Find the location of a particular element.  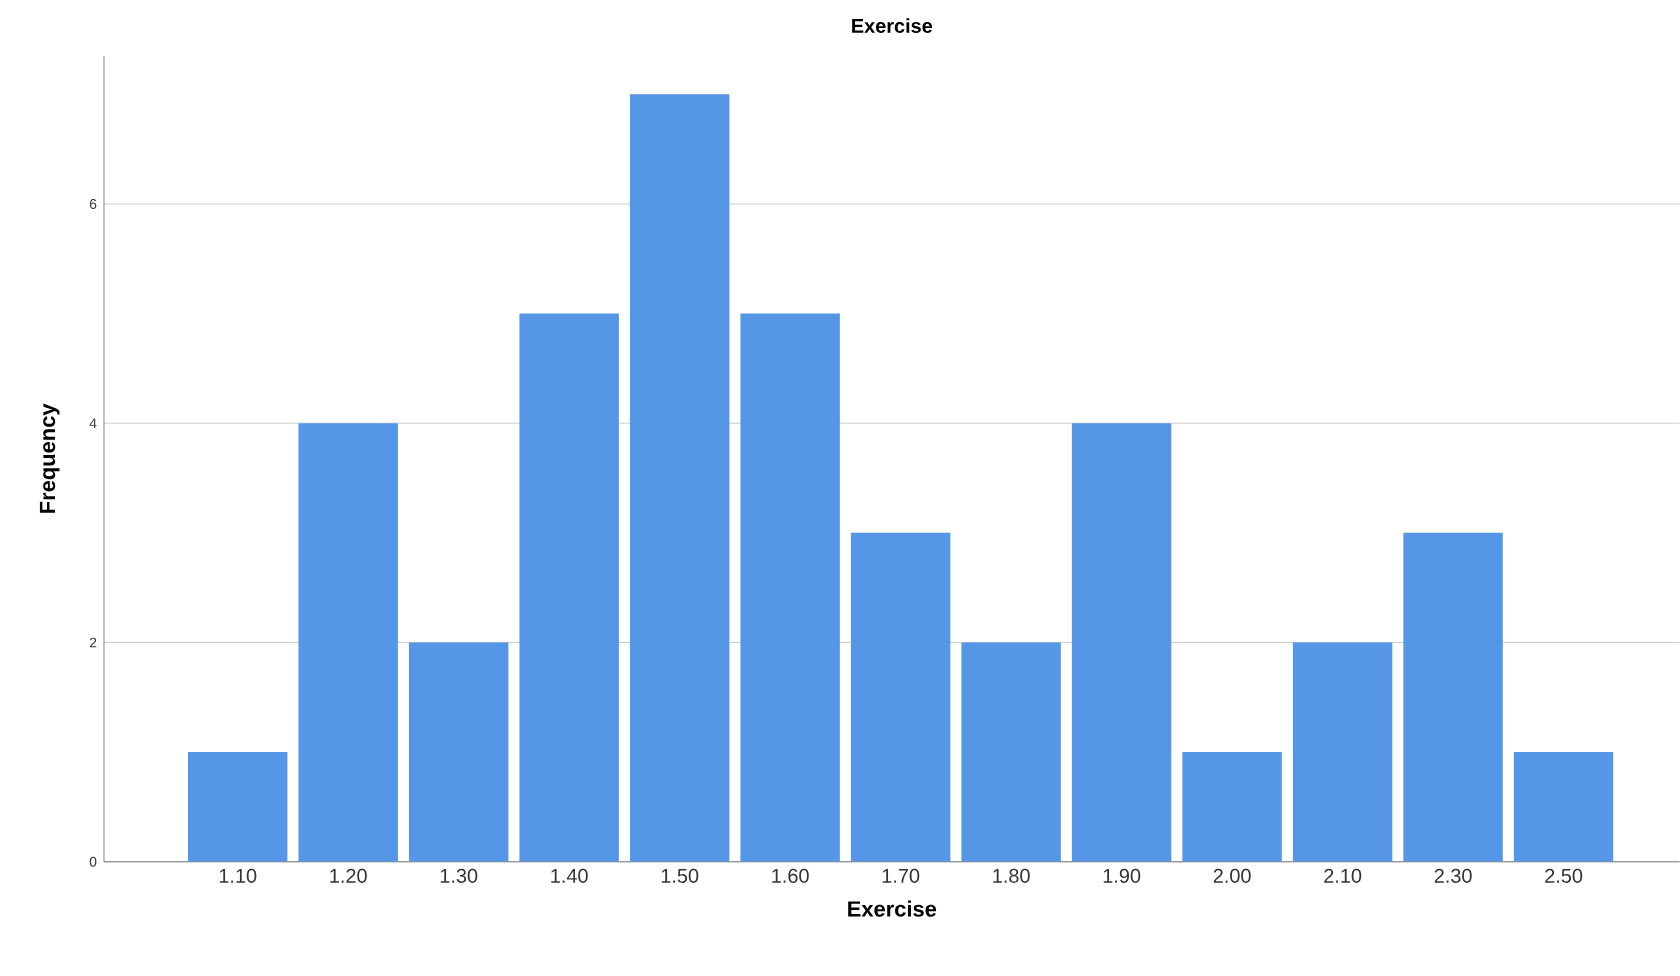

x-tick-label: 1.30 is located at coordinates (459, 876).